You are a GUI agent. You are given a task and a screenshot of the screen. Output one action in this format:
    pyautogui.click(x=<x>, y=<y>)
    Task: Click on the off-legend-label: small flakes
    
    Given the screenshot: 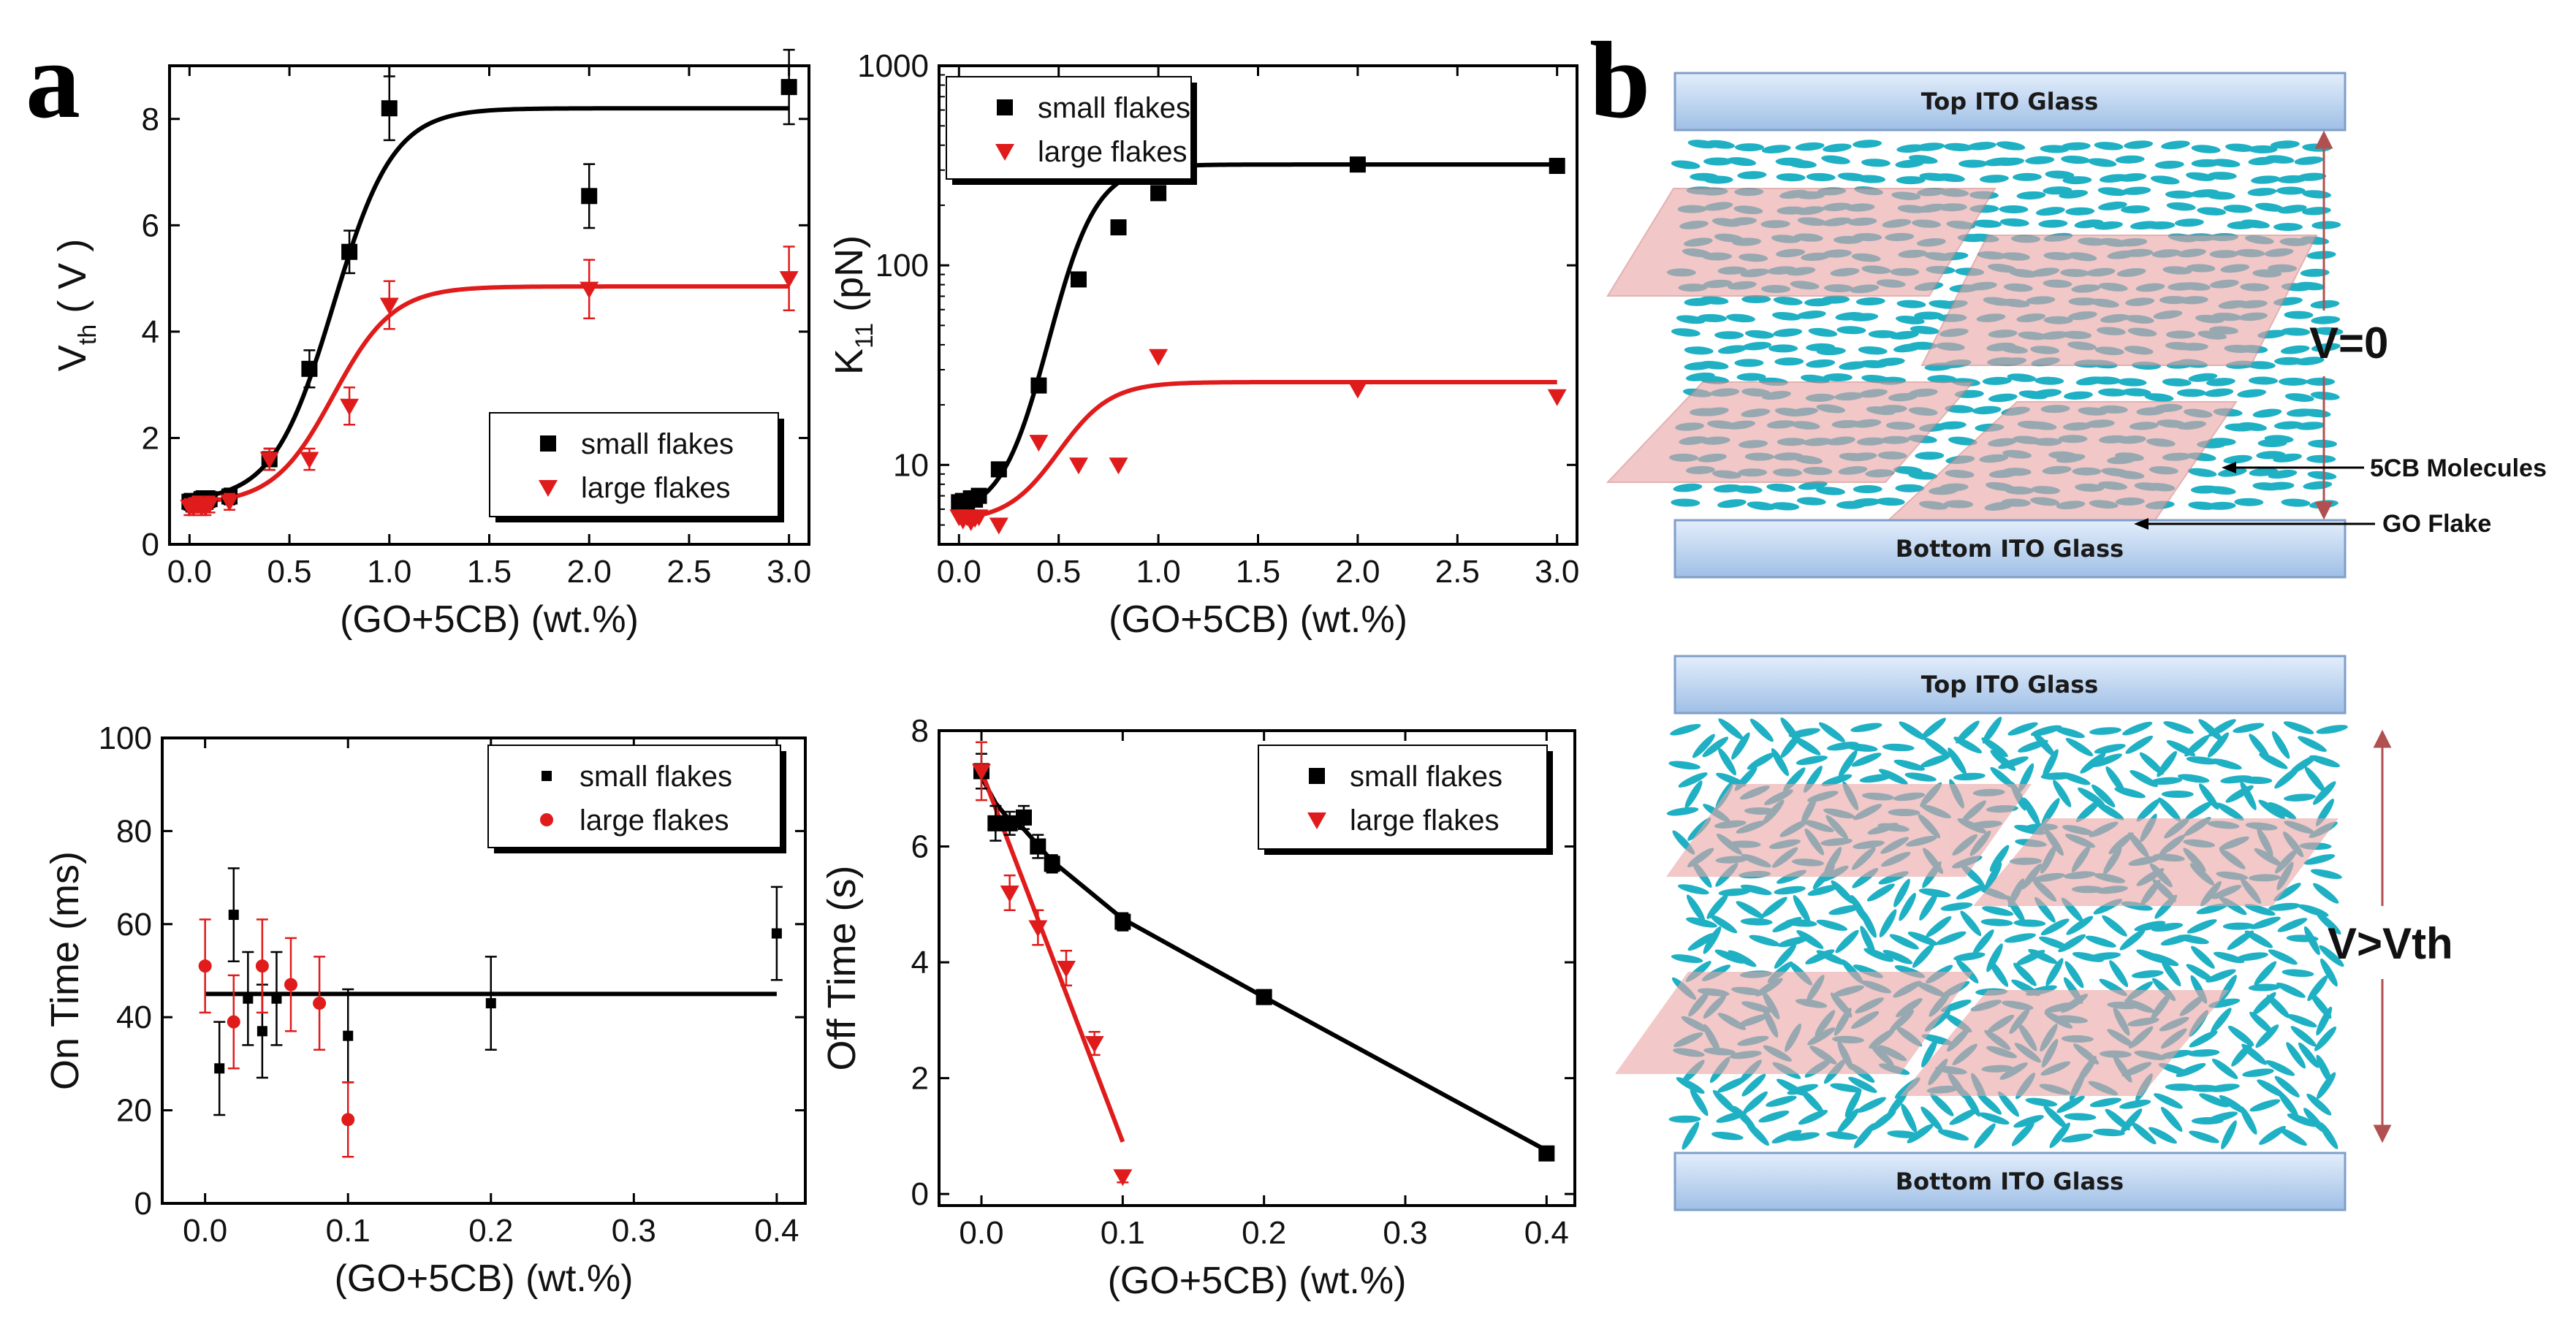 What is the action you would take?
    pyautogui.click(x=1426, y=777)
    